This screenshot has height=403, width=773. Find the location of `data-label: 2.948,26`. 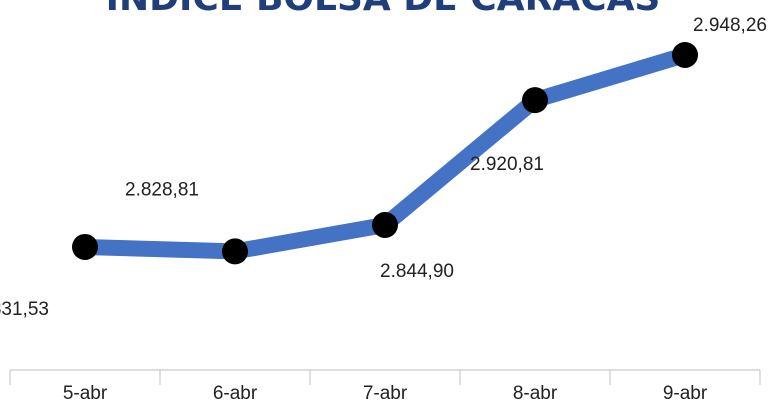

data-label: 2.948,26 is located at coordinates (730, 25).